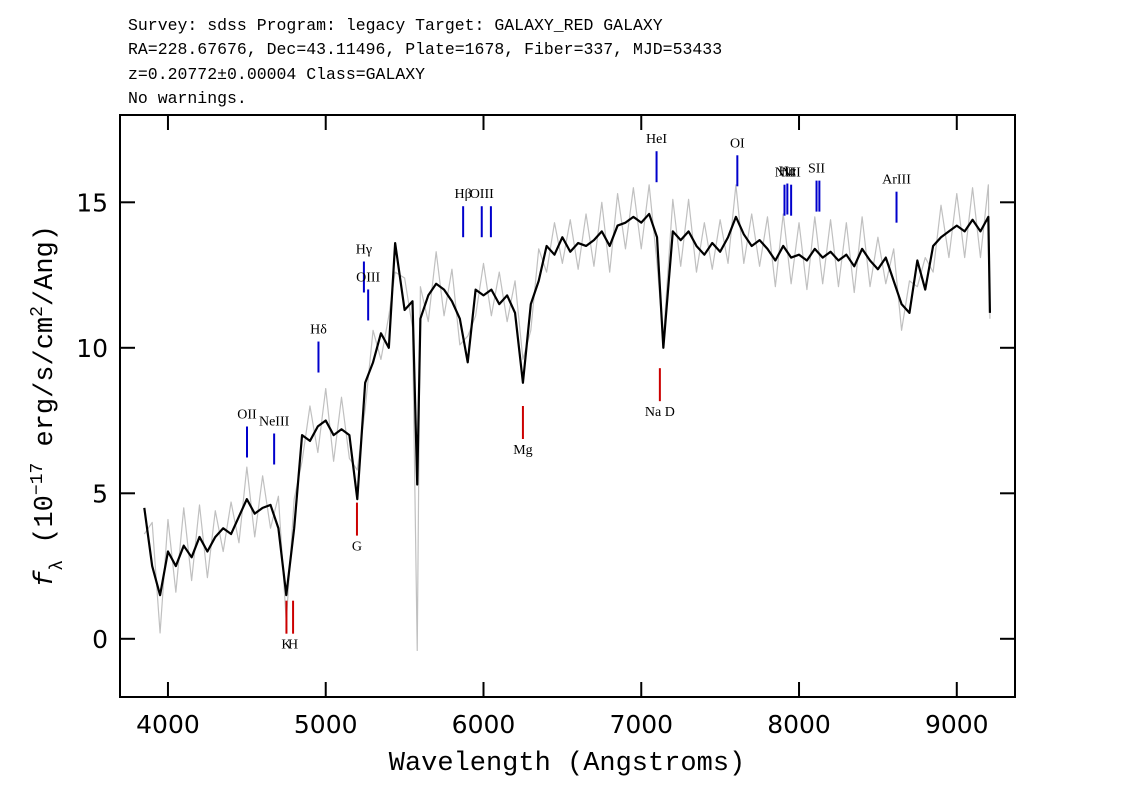 Image resolution: width=1134 pixels, height=810 pixels. Describe the element at coordinates (656, 139) in the screenshot. I see `line-label: HeI` at that location.